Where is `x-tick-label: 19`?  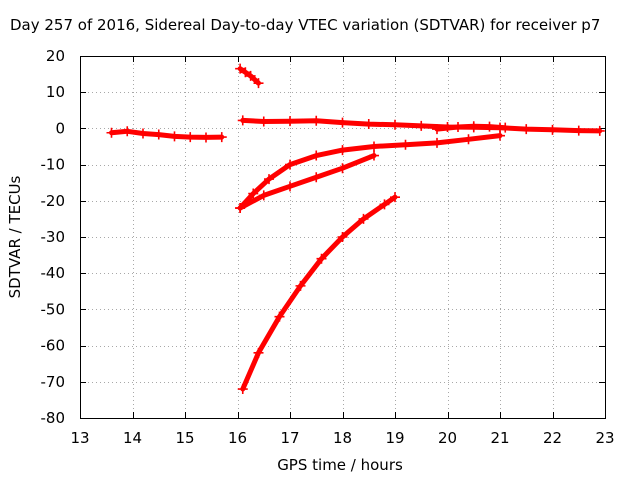 x-tick-label: 19 is located at coordinates (394, 438).